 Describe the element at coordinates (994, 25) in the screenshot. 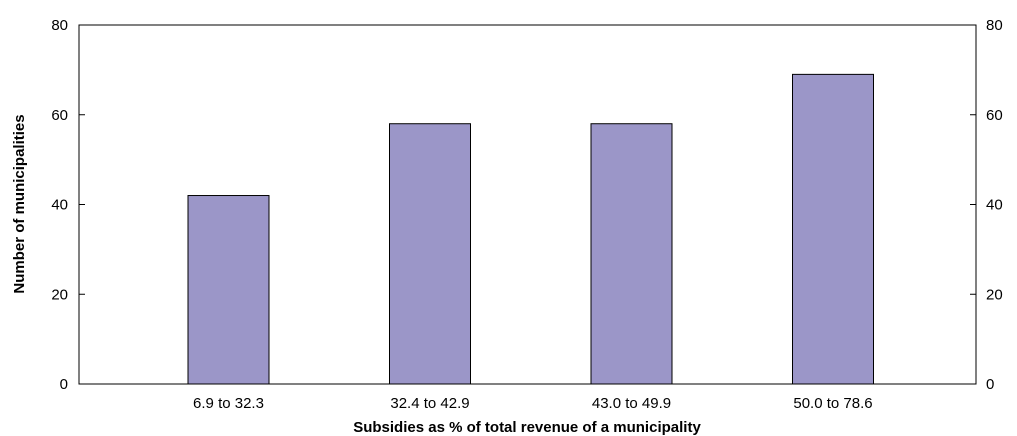

I see `y-tick-label-right: 80` at that location.